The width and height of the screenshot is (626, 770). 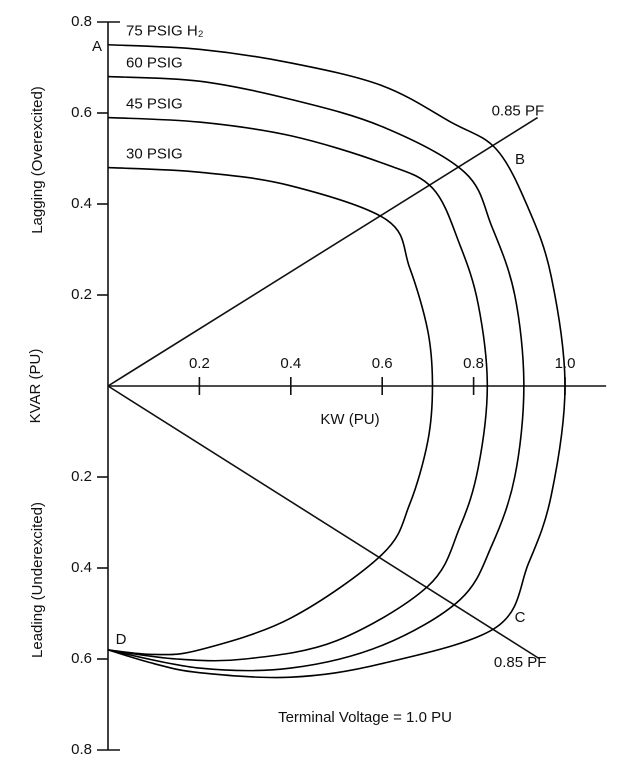 I want to click on y-axis-title: KVAR (PU), so click(x=35, y=386).